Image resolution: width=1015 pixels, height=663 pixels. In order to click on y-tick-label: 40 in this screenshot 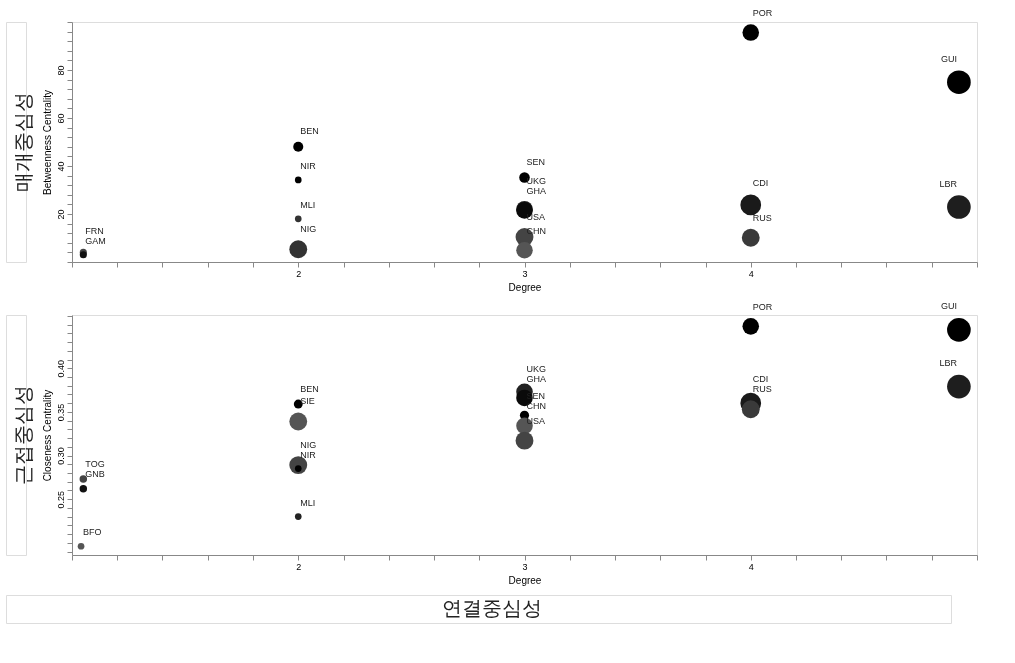, I will do `click(60, 166)`.